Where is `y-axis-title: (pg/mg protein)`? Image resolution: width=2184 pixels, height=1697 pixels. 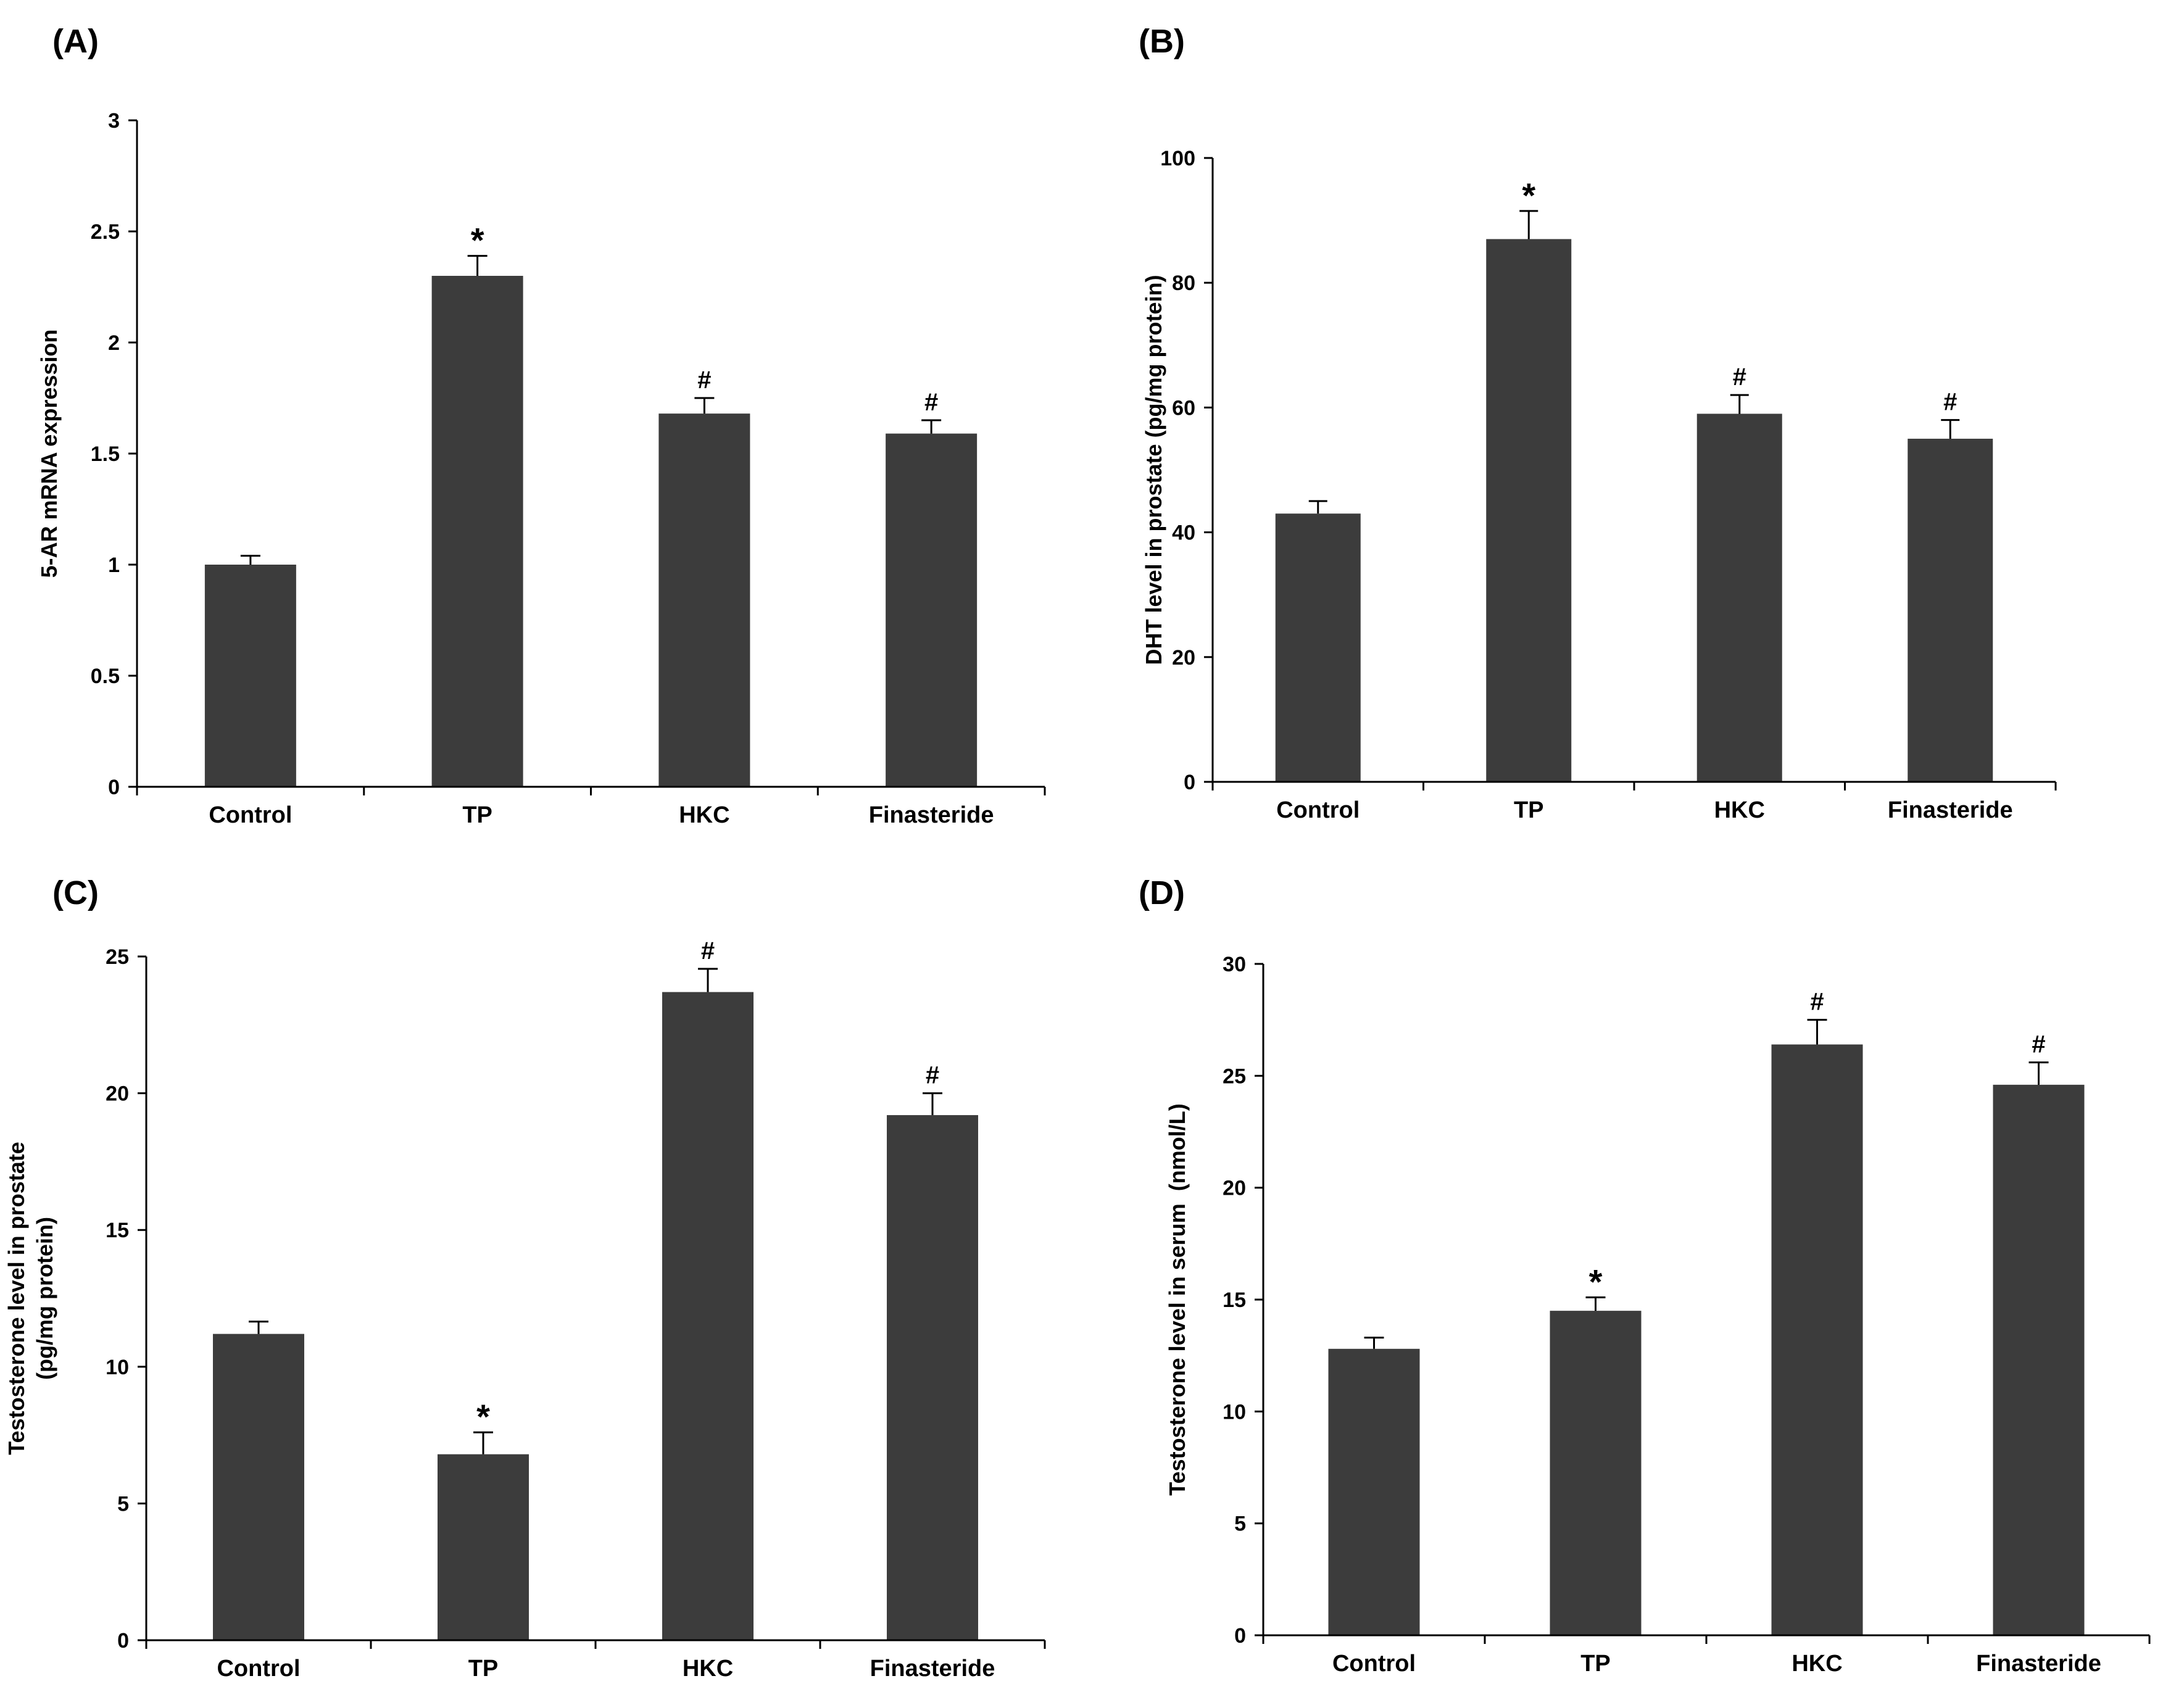
y-axis-title: (pg/mg protein) is located at coordinates (44, 1298).